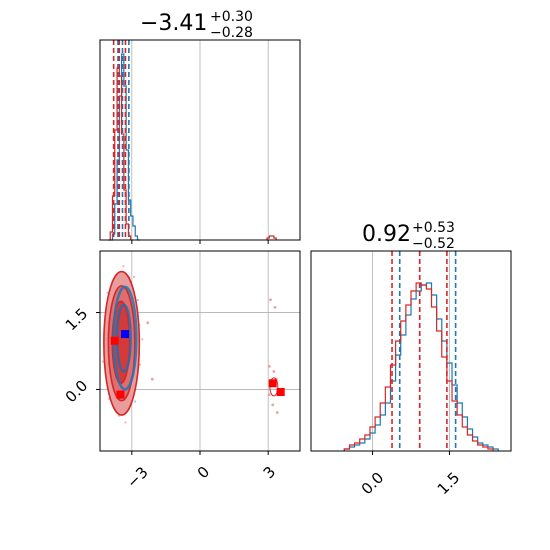 This screenshot has height=550, width=550. What do you see at coordinates (449, 484) in the screenshot?
I see `x-tick-label-2: 1.5` at bounding box center [449, 484].